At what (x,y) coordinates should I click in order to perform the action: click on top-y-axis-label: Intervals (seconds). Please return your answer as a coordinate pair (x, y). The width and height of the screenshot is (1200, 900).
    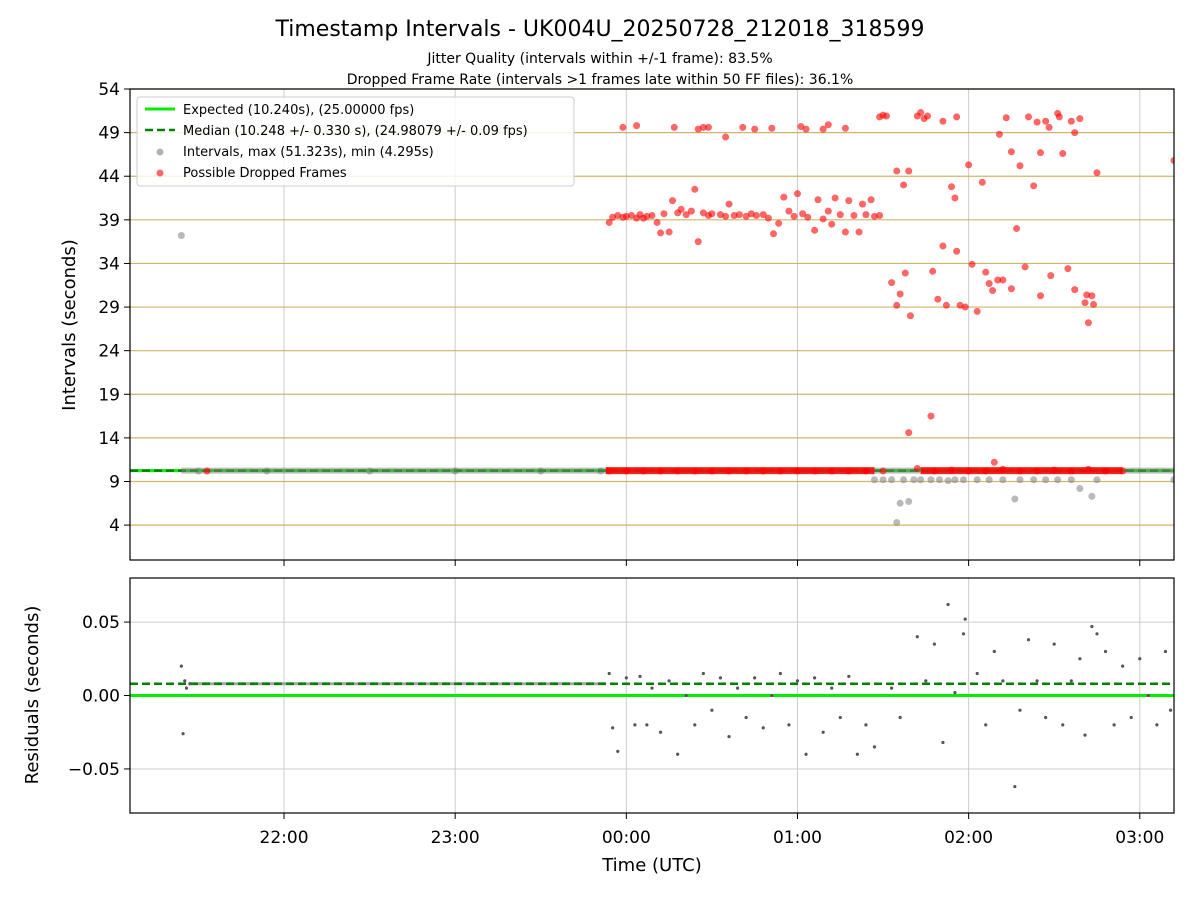
    Looking at the image, I should click on (69, 325).